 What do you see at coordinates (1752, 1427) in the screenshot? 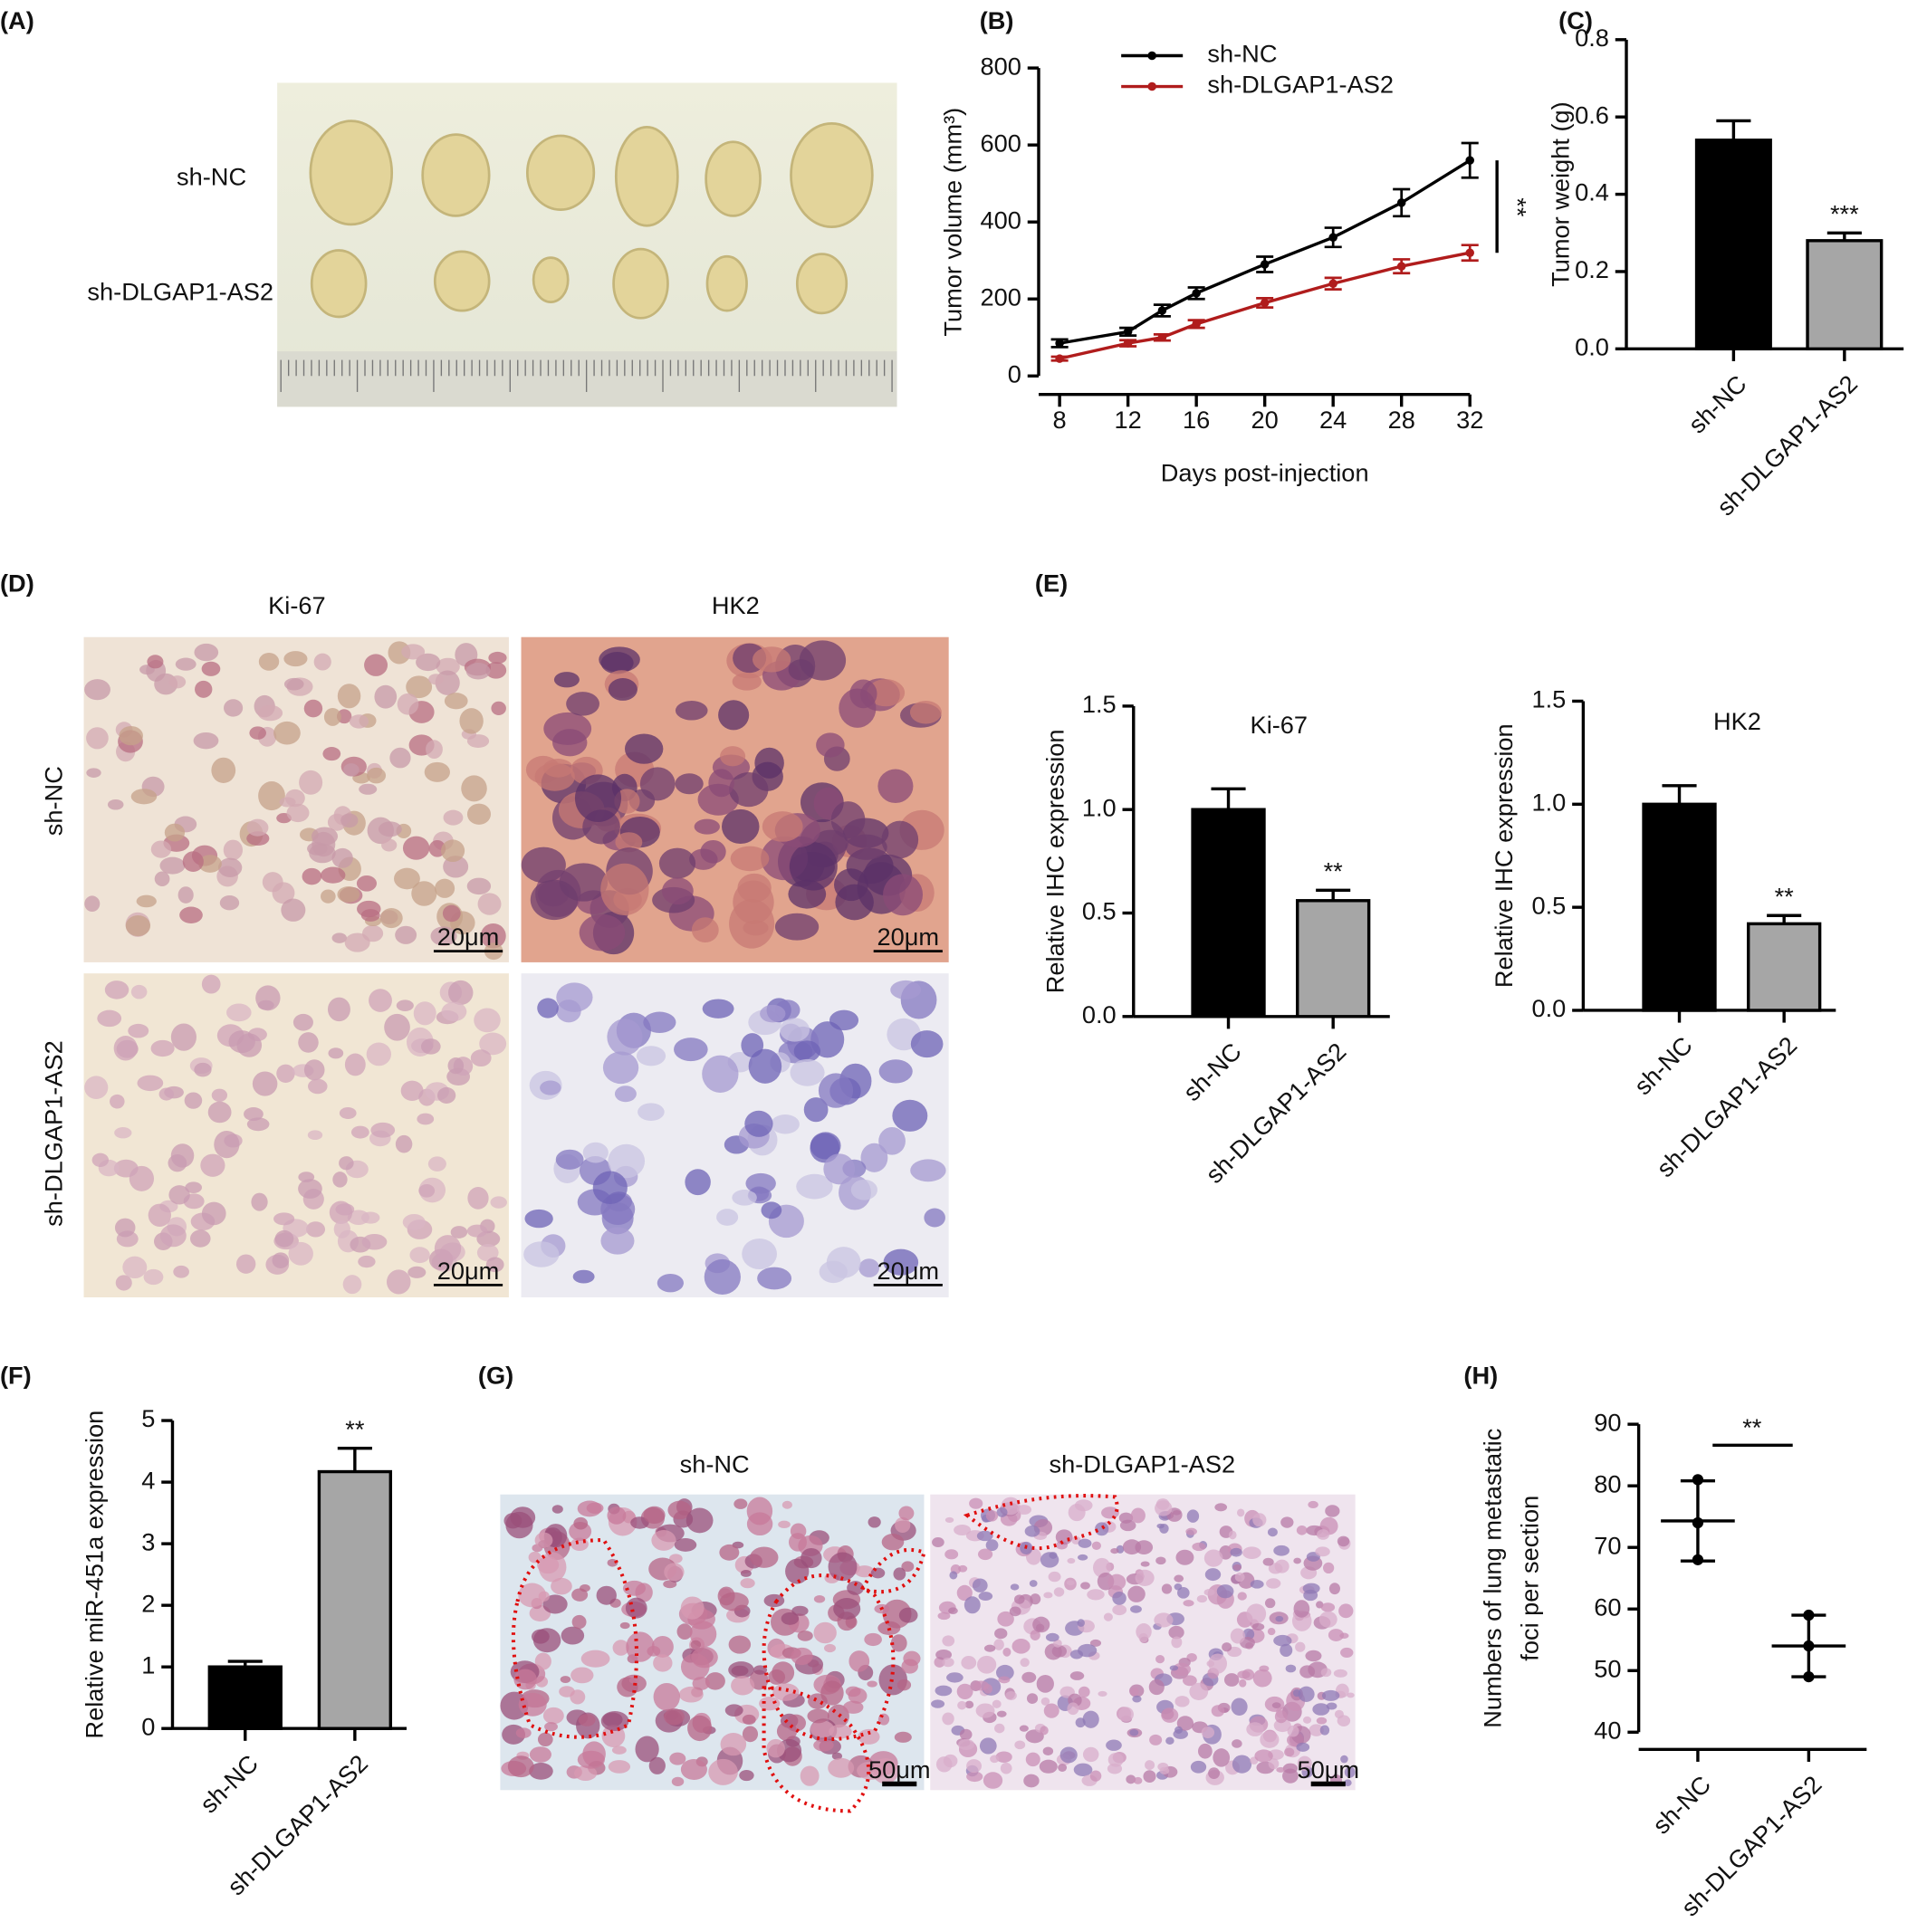
I see `significance: **` at bounding box center [1752, 1427].